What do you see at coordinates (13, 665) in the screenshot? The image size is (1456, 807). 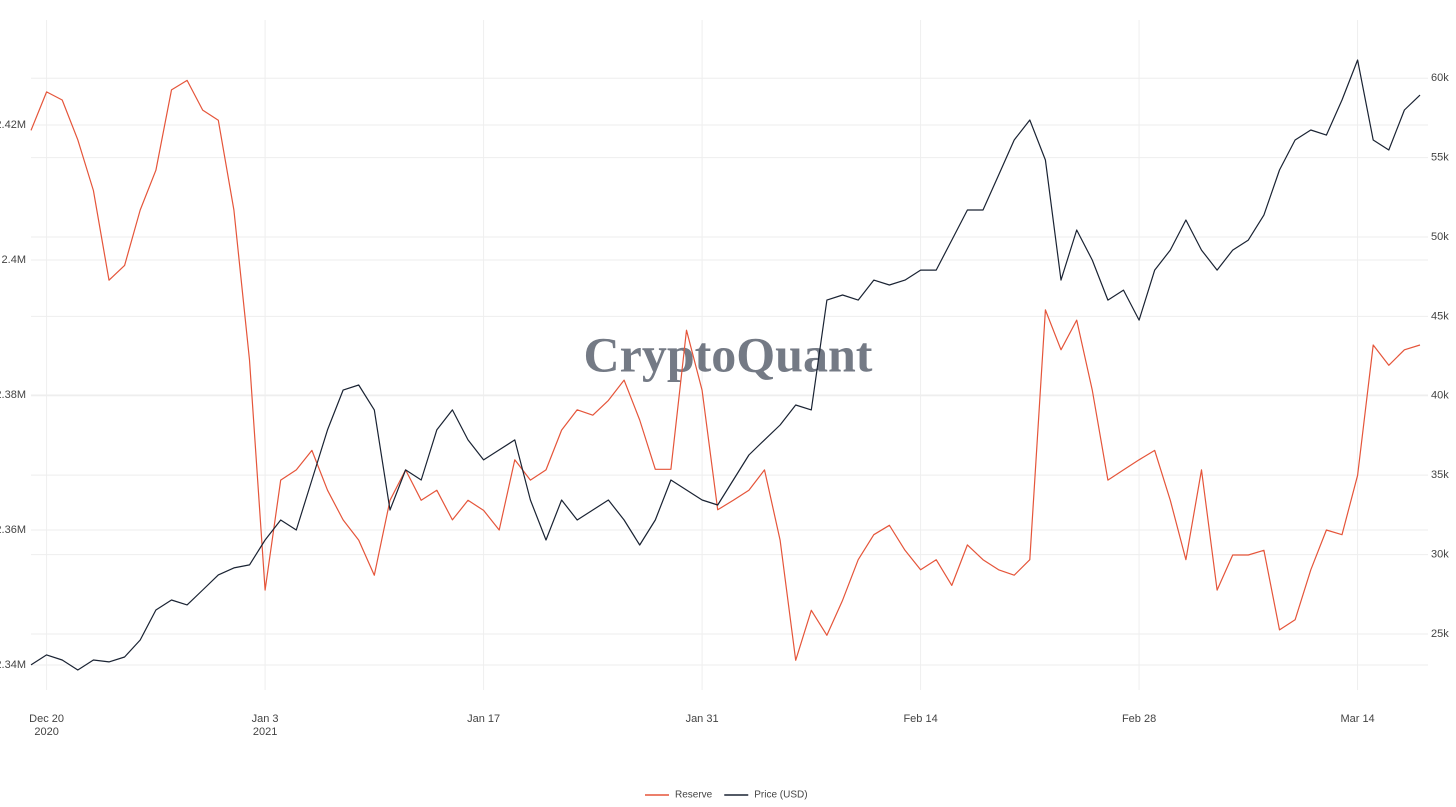 I see `y-tick-label: 2.34M` at bounding box center [13, 665].